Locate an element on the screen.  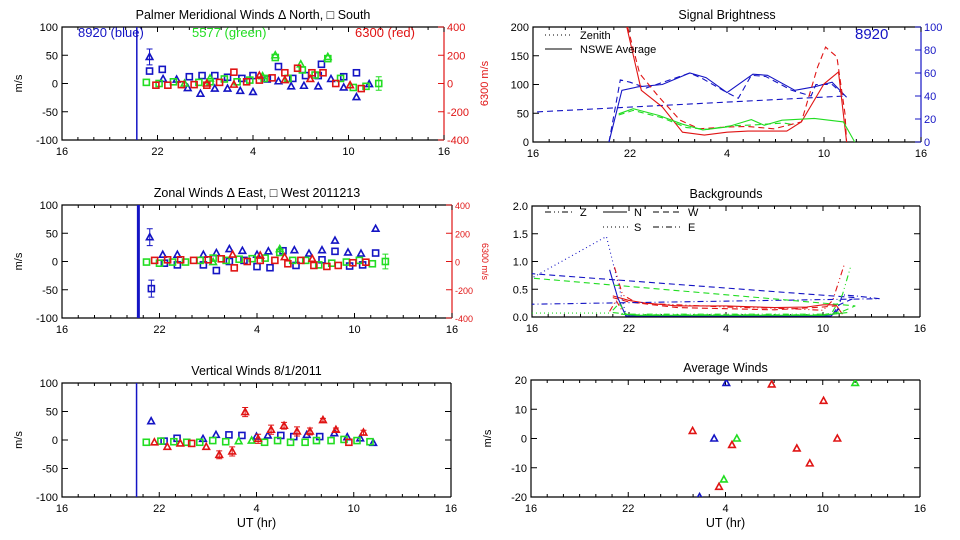
y2-tick-label: 0 is located at coordinates (457, 263).